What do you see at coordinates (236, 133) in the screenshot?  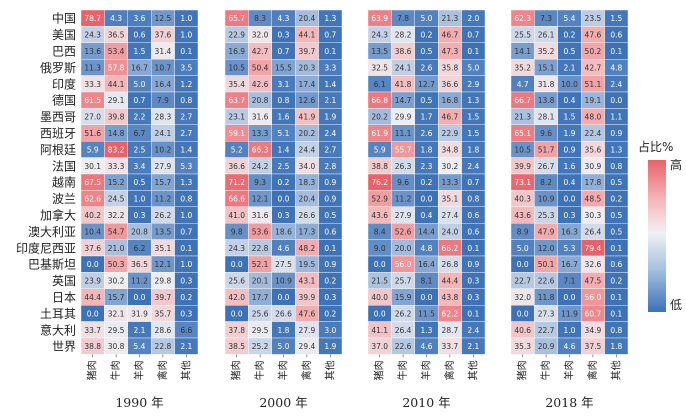 I see `cell-value: 59.1` at bounding box center [236, 133].